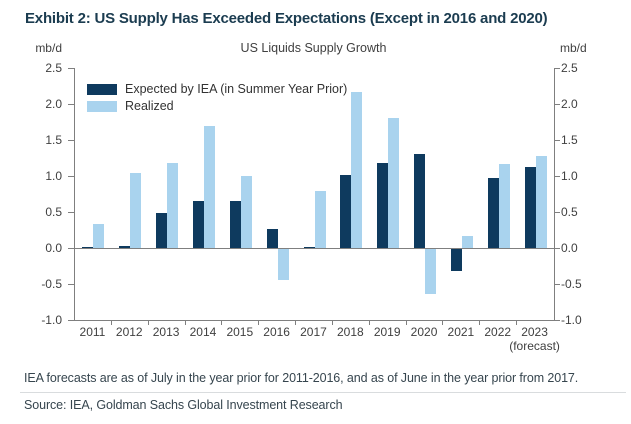 The height and width of the screenshot is (424, 631). What do you see at coordinates (569, 140) in the screenshot?
I see `y-label-right-1.5: 1.5` at bounding box center [569, 140].